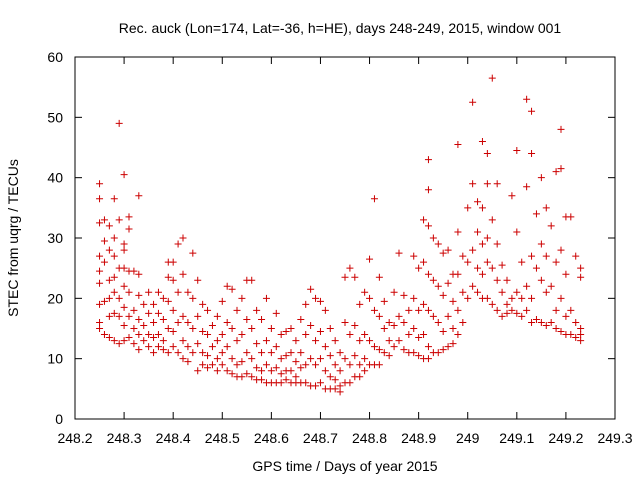 The image size is (640, 480). Describe the element at coordinates (516, 438) in the screenshot. I see `x-tick-label: 249.1` at that location.